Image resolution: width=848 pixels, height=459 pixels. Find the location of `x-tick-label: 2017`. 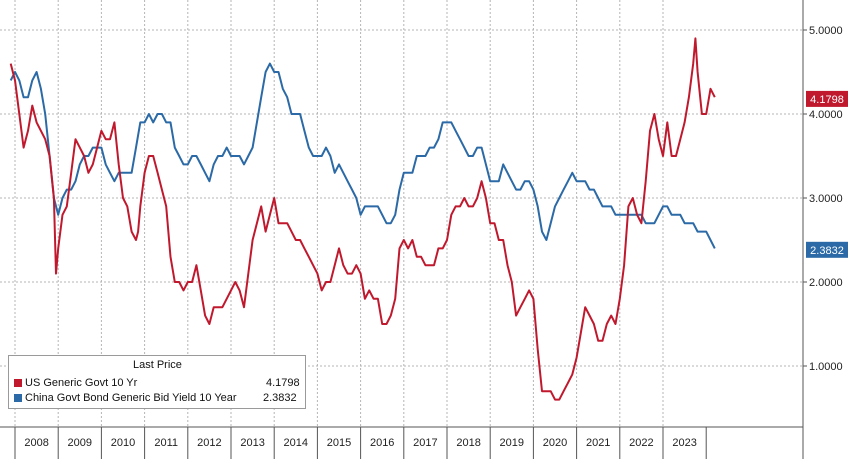

x-tick-label: 2017 is located at coordinates (425, 443).